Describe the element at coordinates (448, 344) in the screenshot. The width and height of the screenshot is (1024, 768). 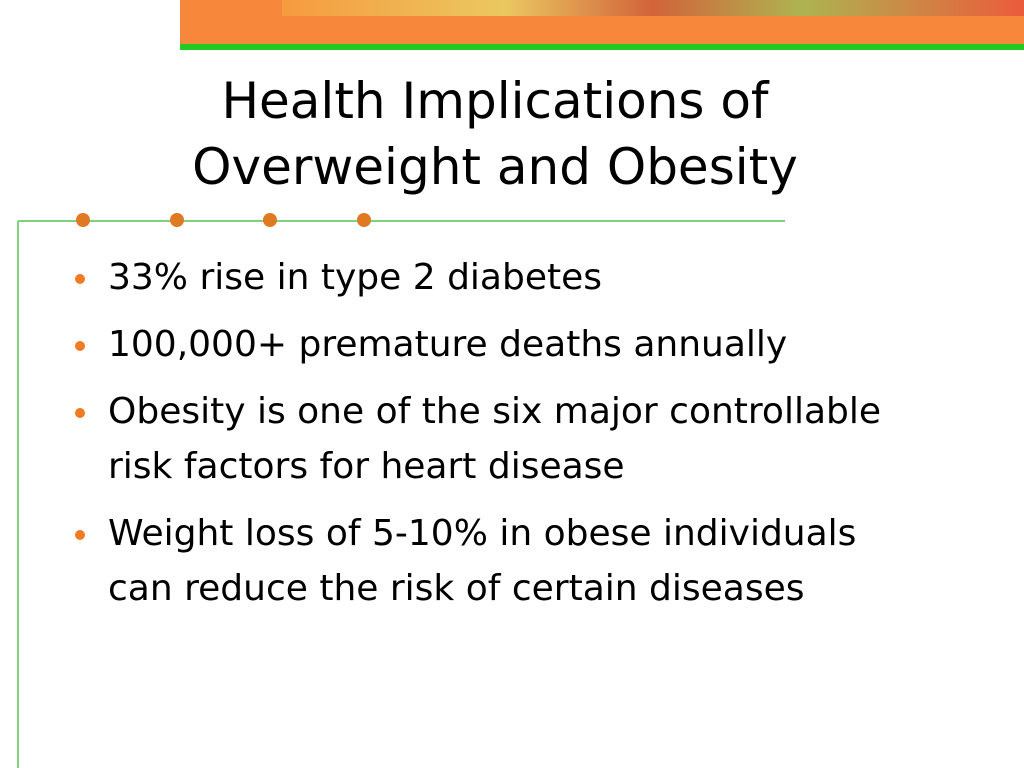
I see `bullet-line: 100,000+ premature deaths annually` at that location.